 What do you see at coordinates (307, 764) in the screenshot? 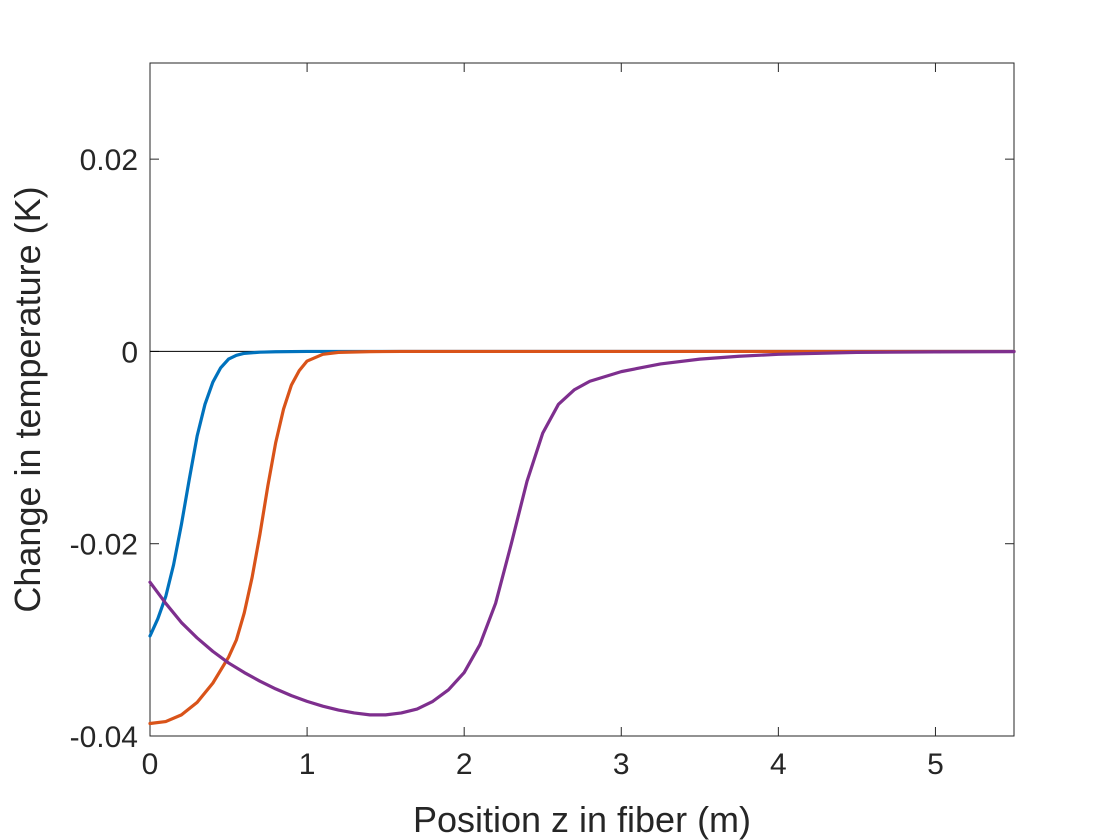
I see `x-tick-label: 1` at bounding box center [307, 764].